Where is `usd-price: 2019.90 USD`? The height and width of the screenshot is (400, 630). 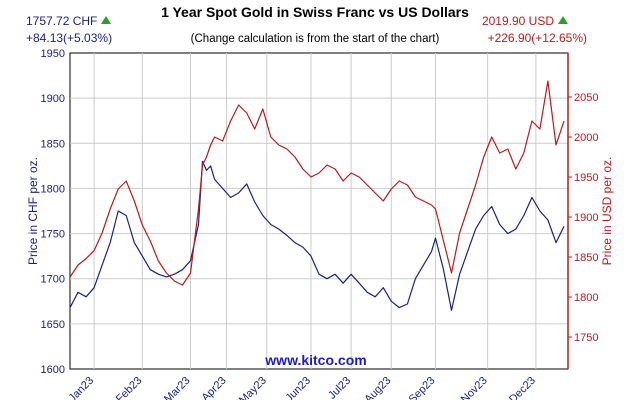 usd-price: 2019.90 USD is located at coordinates (525, 21).